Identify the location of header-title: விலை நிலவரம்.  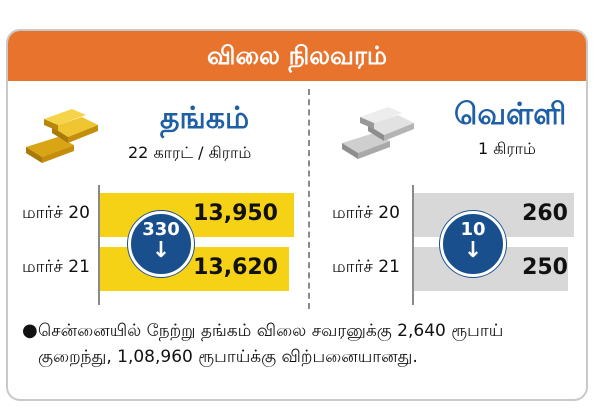
(297, 55).